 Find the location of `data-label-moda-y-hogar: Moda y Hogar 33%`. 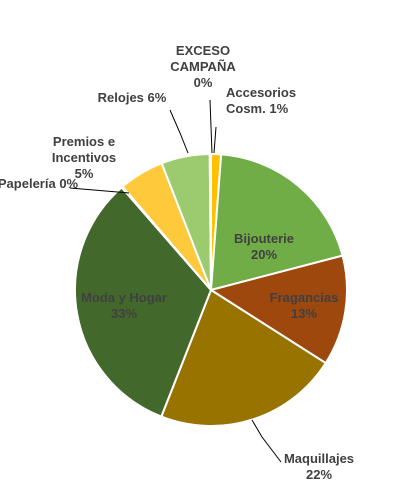

data-label-moda-y-hogar: Moda y Hogar 33% is located at coordinates (124, 305).